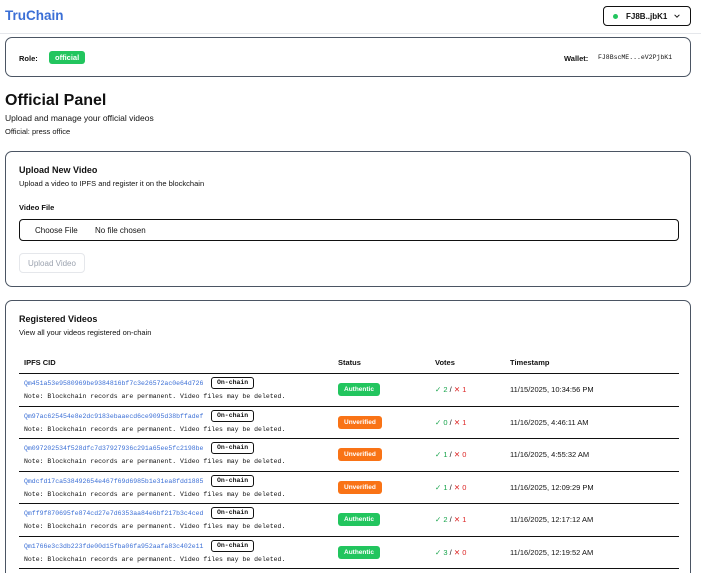 This screenshot has height=573, width=701. I want to click on votes-count: ✓ 3 / ✕ 0, so click(450, 552).